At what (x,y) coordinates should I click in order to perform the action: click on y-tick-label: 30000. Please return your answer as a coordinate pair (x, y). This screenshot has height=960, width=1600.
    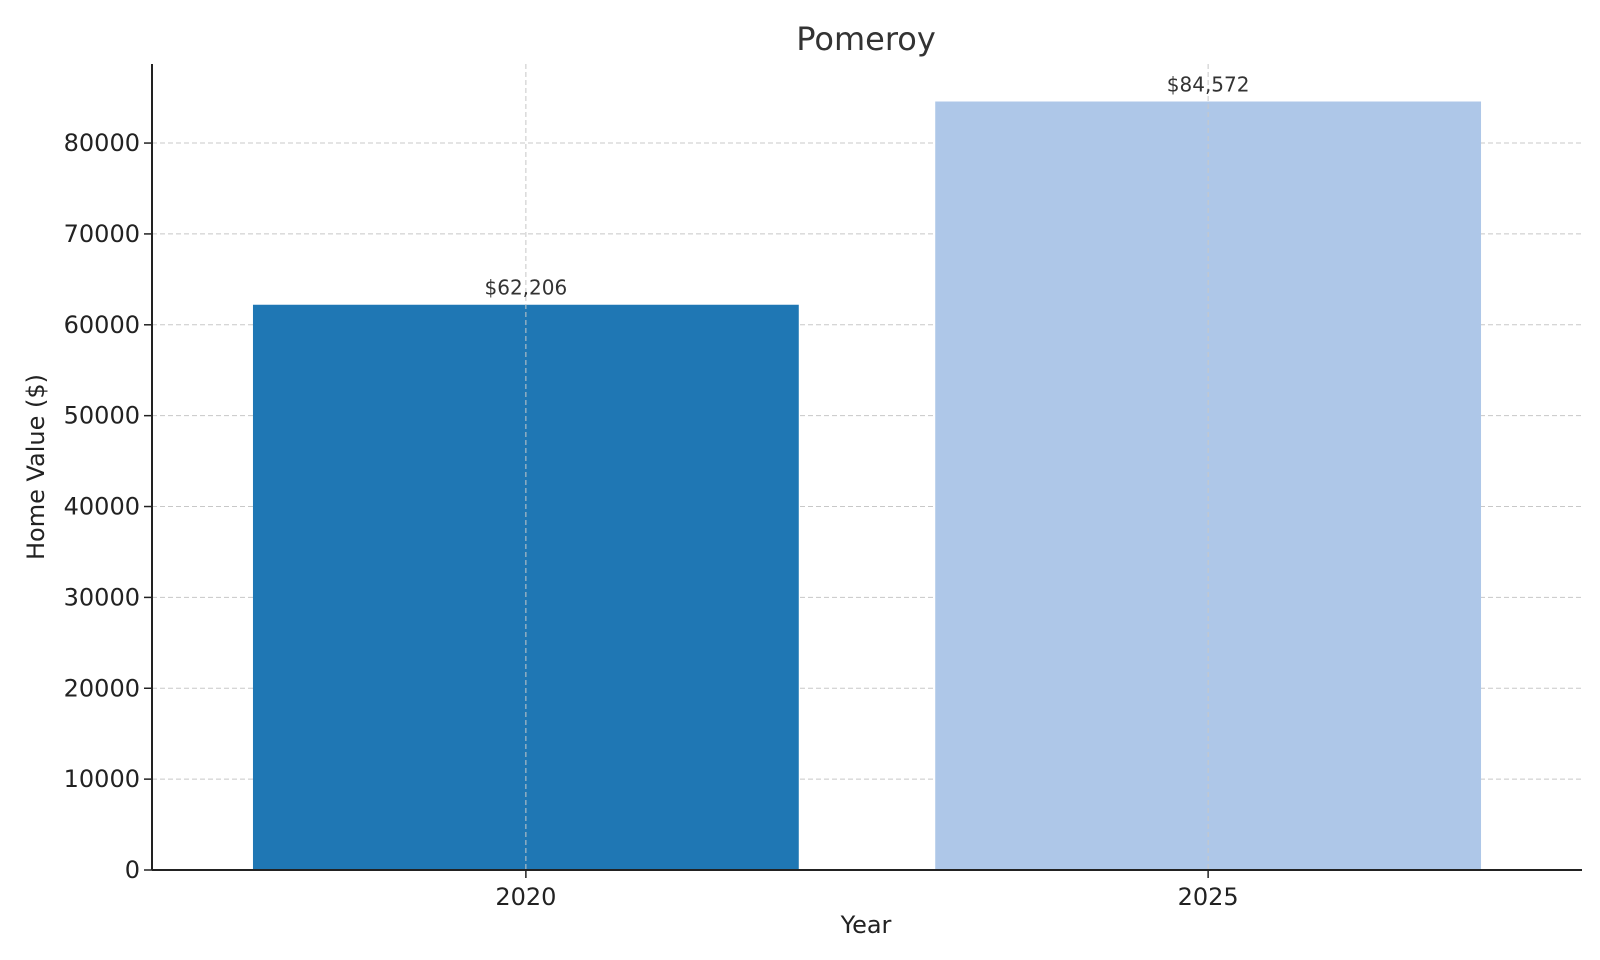
    Looking at the image, I should click on (102, 597).